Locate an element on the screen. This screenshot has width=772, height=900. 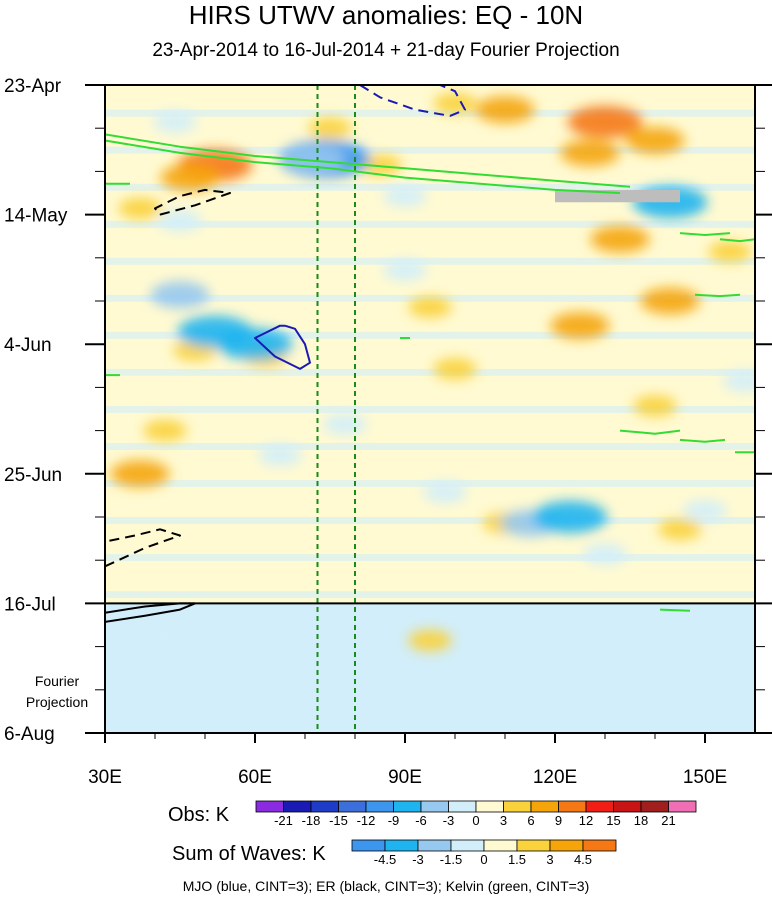
y-tick-label: 14-May is located at coordinates (36, 216).